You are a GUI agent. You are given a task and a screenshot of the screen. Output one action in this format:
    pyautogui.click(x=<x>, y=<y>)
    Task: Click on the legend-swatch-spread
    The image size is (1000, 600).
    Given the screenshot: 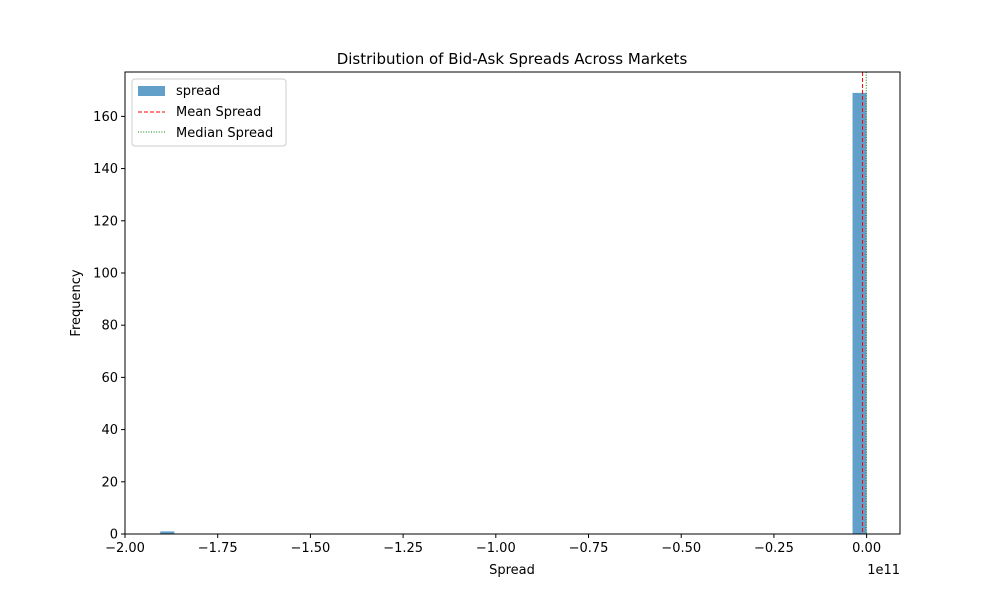 What is the action you would take?
    pyautogui.click(x=151, y=91)
    